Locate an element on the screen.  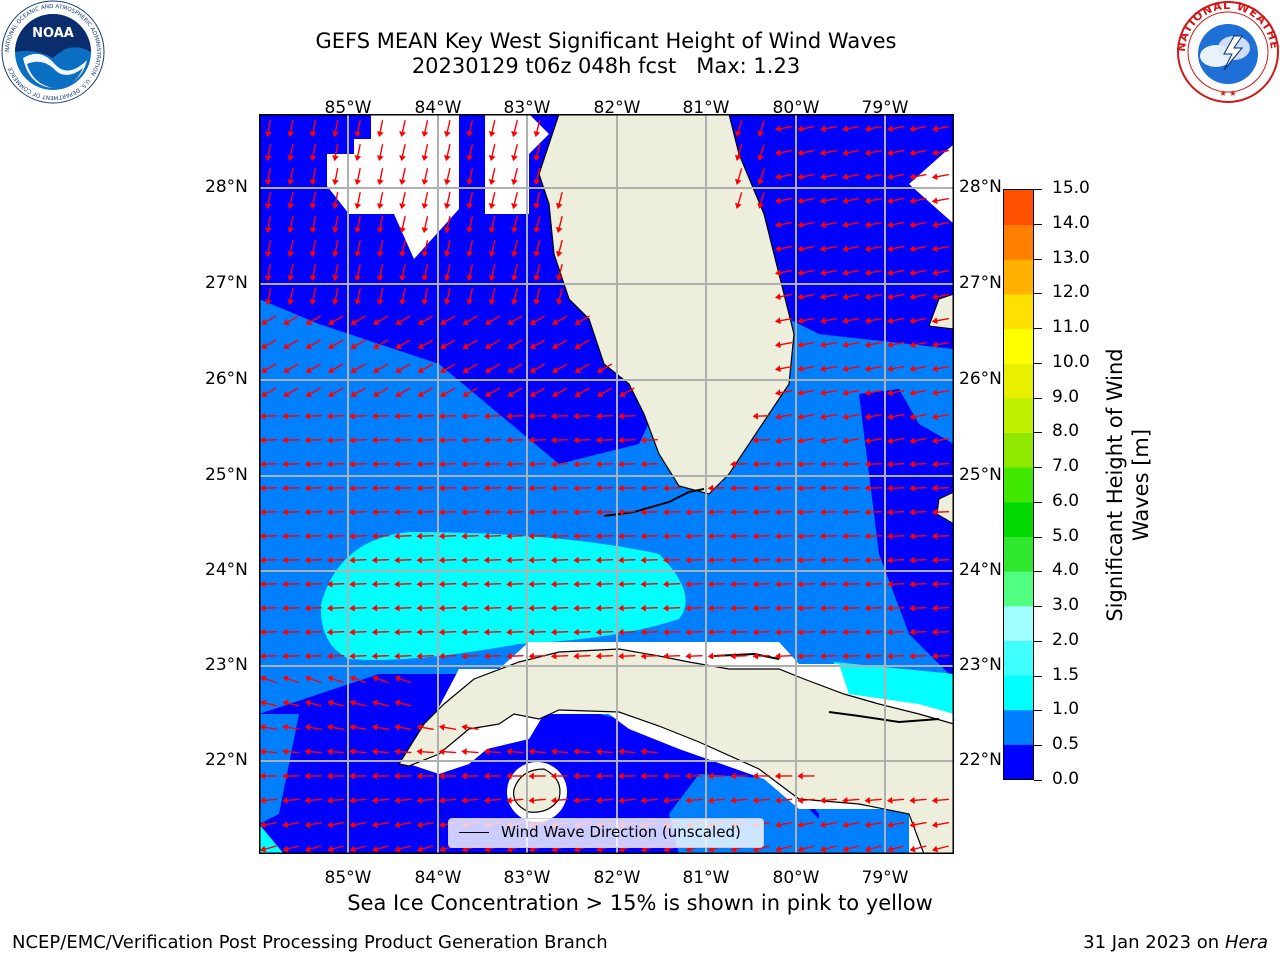
lon-label-top-85w: 85°W is located at coordinates (348, 108).